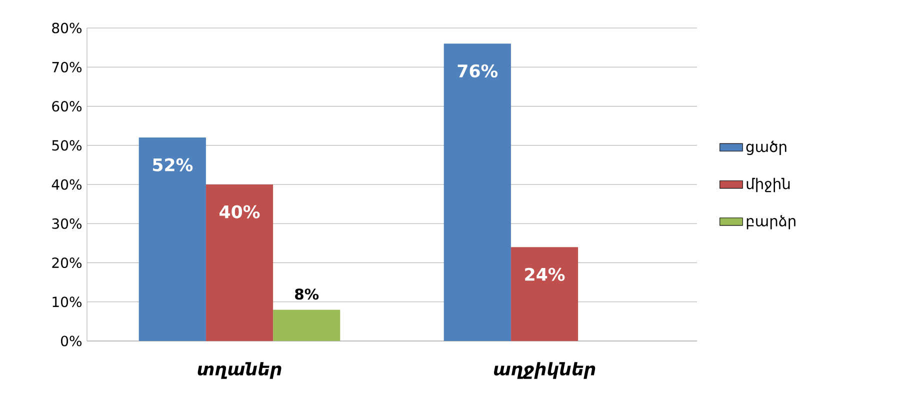 The width and height of the screenshot is (898, 411). Describe the element at coordinates (545, 370) in the screenshot. I see `x-tick-label: աղջիկներ` at that location.